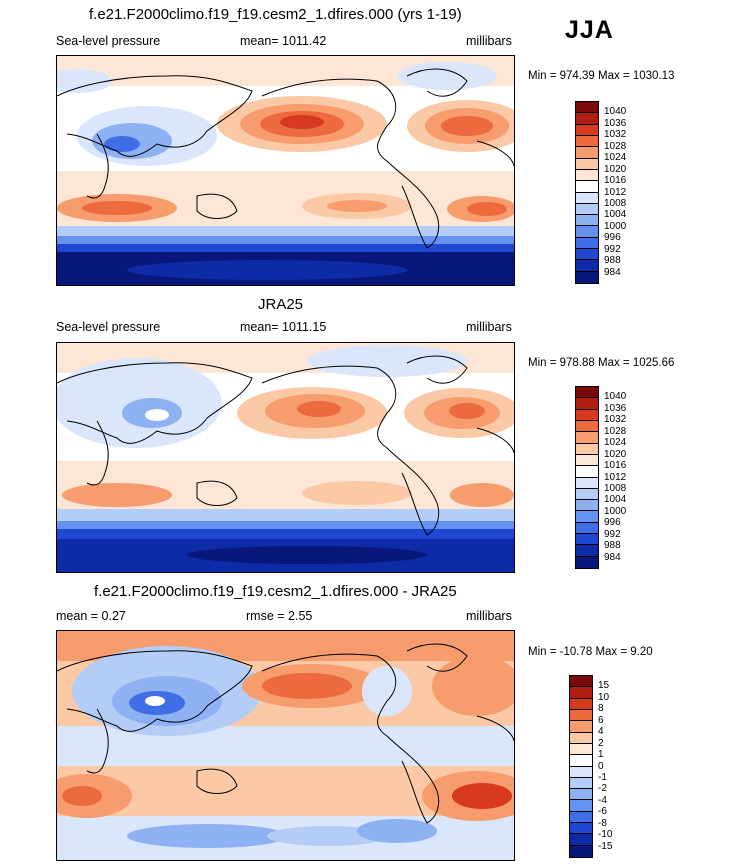  Describe the element at coordinates (615, 454) in the screenshot. I see `colorbar-tick-label: 1020` at that location.